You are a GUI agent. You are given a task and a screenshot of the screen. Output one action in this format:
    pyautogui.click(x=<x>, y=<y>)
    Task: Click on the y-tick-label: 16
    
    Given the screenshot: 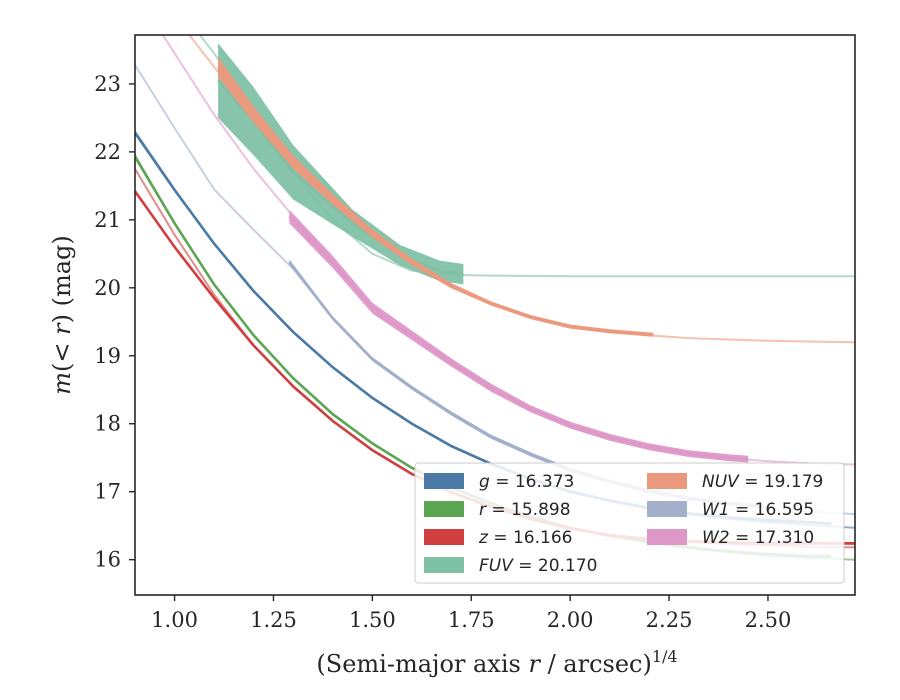 What is the action you would take?
    pyautogui.click(x=107, y=560)
    